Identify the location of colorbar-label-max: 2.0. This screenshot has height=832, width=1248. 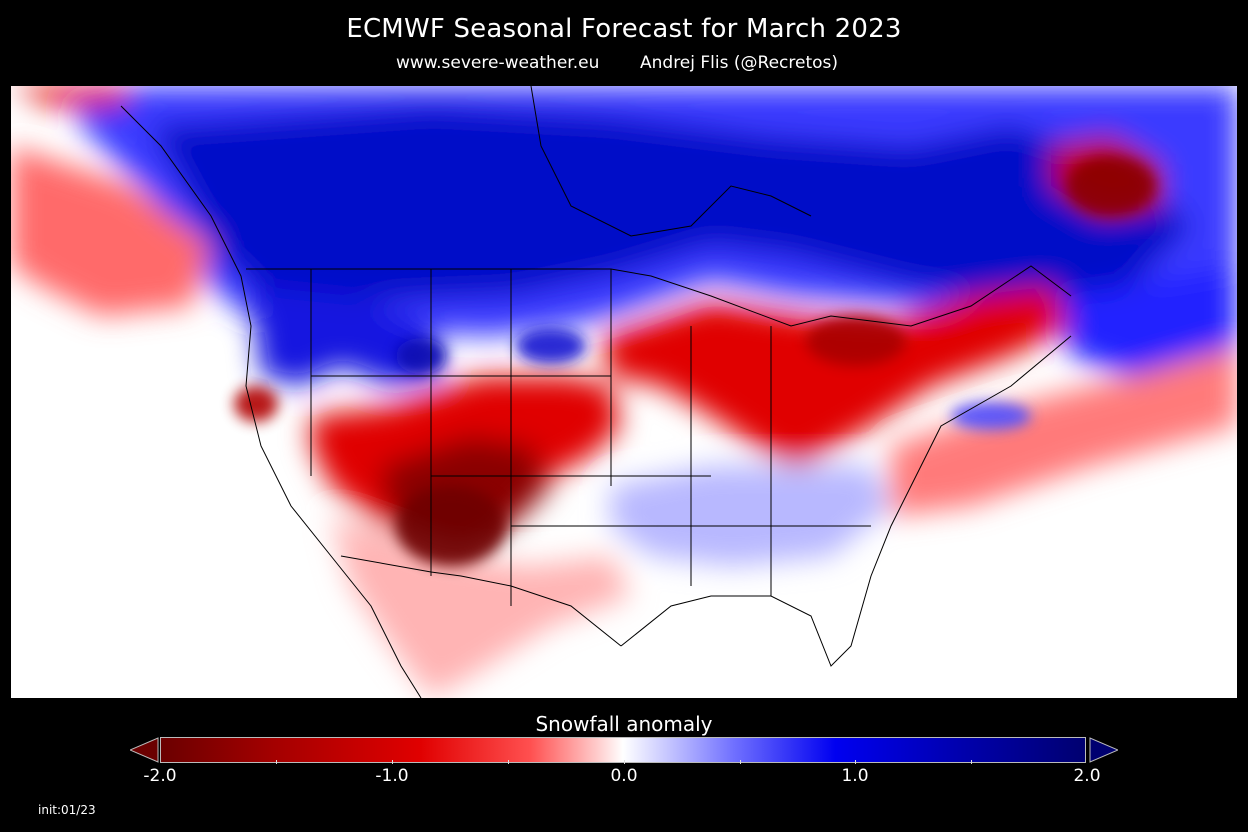
(1086, 776).